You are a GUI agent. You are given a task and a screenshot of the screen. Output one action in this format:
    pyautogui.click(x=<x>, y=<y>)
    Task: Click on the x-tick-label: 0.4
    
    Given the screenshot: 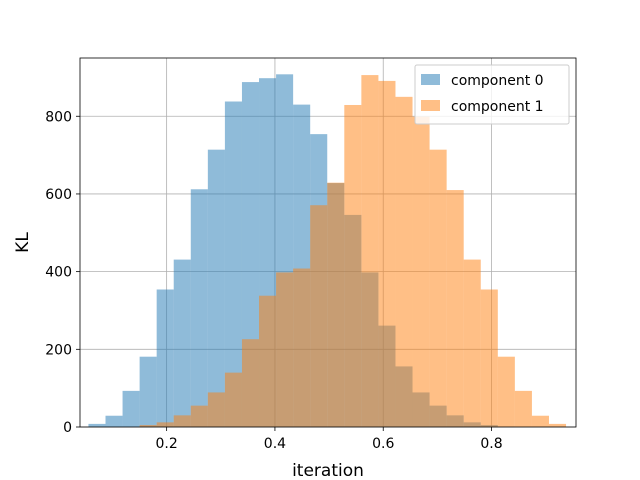 What is the action you would take?
    pyautogui.click(x=275, y=444)
    